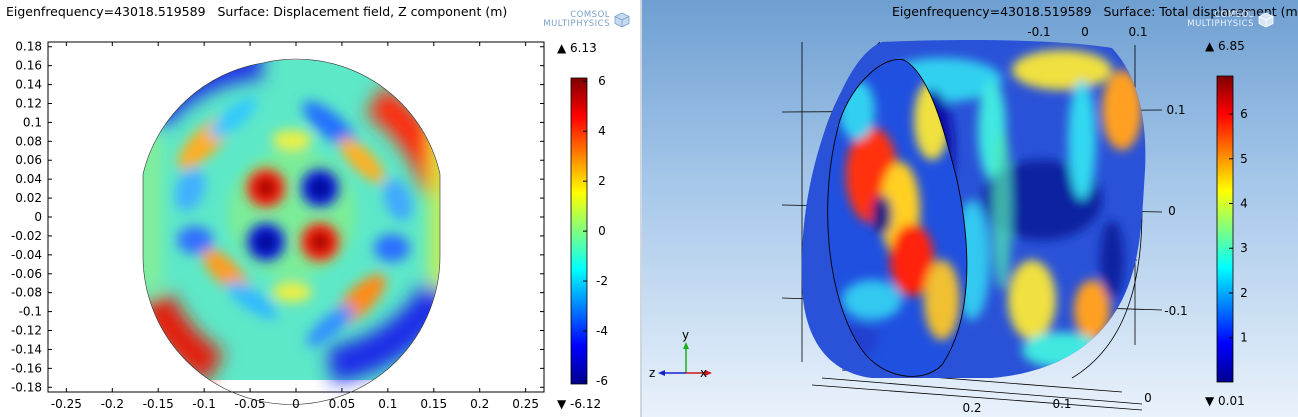  I want to click on colorbar-tick-label: 3, so click(1244, 248).